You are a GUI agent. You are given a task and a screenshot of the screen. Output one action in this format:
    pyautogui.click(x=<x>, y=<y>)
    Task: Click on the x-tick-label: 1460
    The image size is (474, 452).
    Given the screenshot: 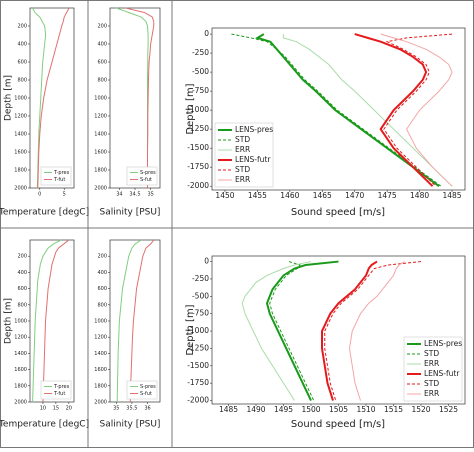 What is the action you would take?
    pyautogui.click(x=289, y=195)
    